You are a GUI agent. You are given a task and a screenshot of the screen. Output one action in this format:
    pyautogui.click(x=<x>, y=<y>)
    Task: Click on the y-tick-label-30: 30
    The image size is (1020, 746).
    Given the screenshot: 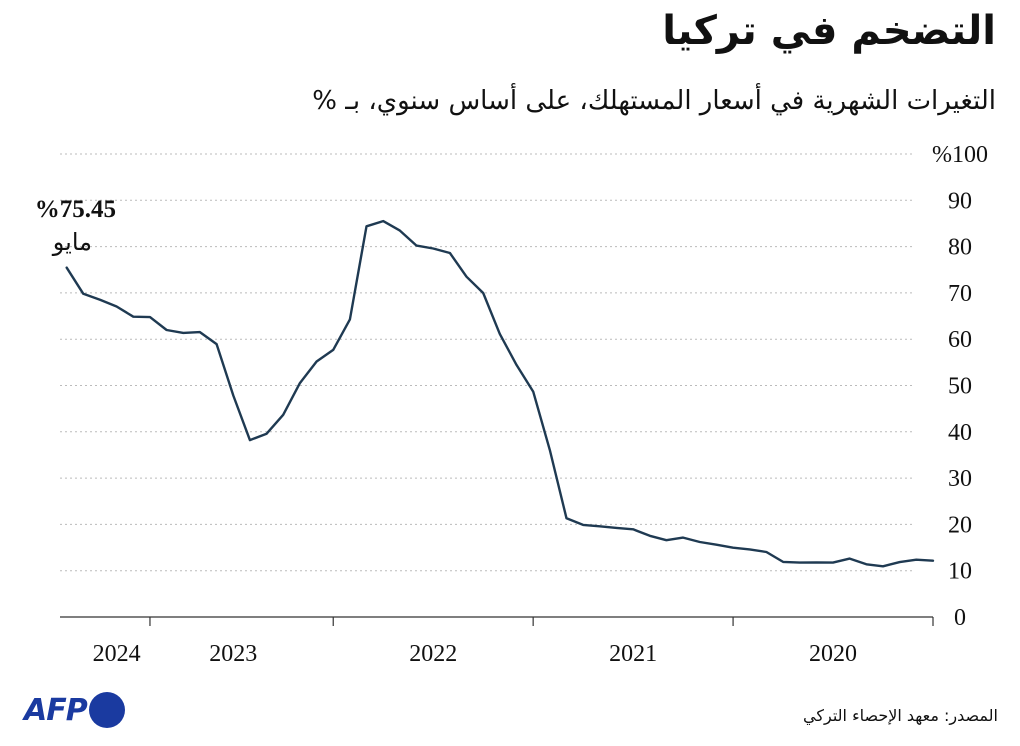 What is the action you would take?
    pyautogui.click(x=960, y=479)
    